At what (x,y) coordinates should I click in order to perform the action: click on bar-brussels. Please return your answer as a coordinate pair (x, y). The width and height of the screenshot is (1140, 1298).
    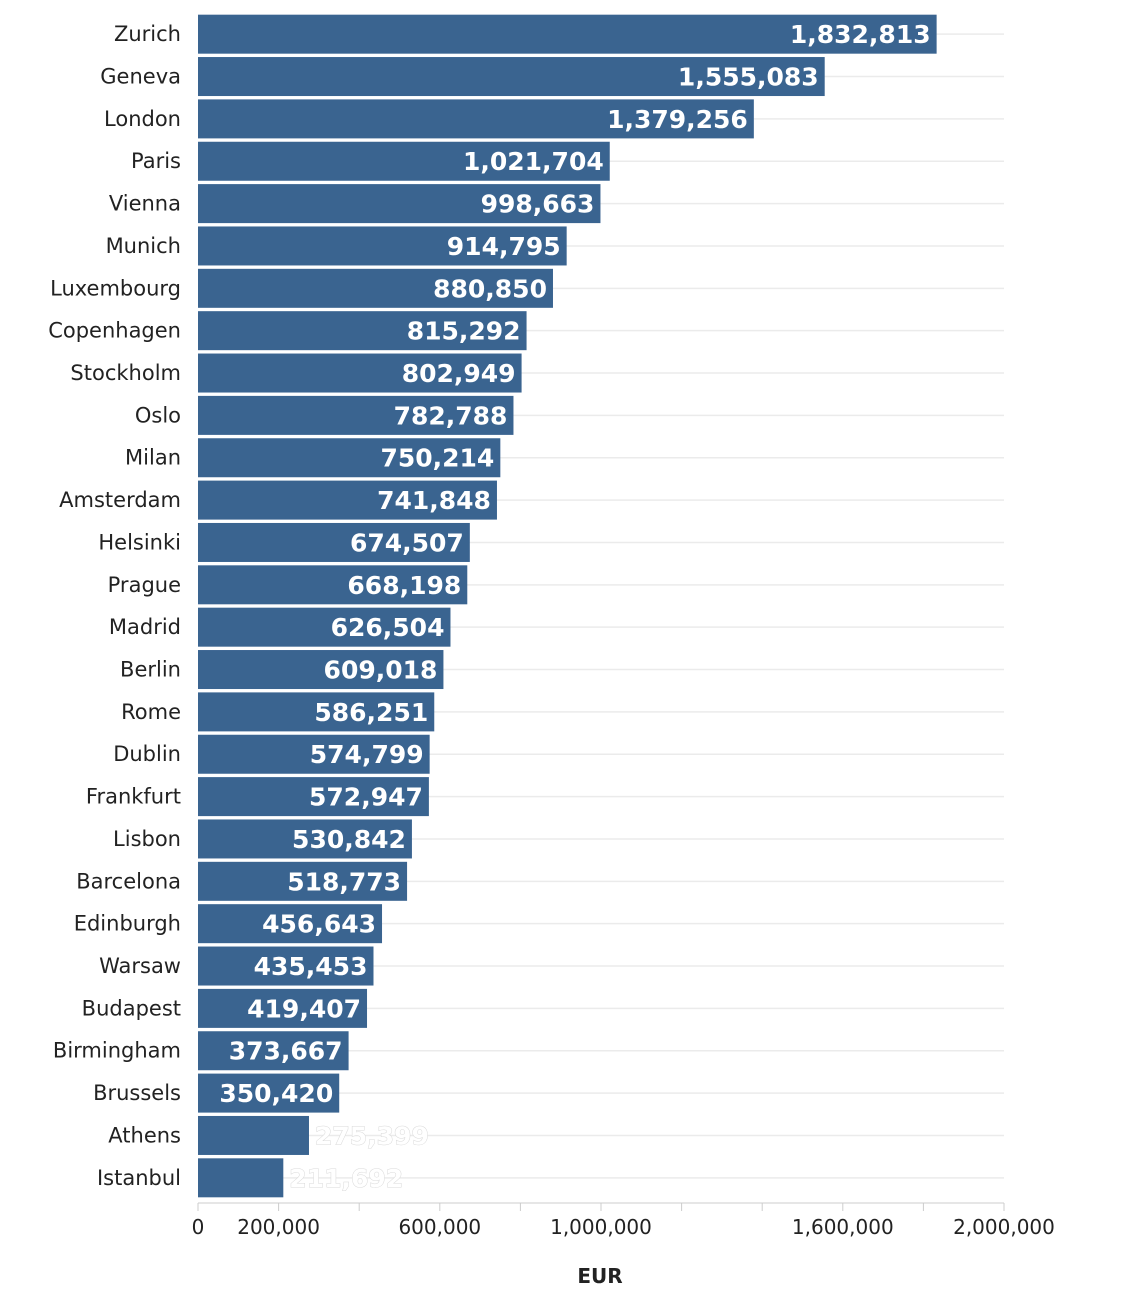
    Looking at the image, I should click on (269, 1093).